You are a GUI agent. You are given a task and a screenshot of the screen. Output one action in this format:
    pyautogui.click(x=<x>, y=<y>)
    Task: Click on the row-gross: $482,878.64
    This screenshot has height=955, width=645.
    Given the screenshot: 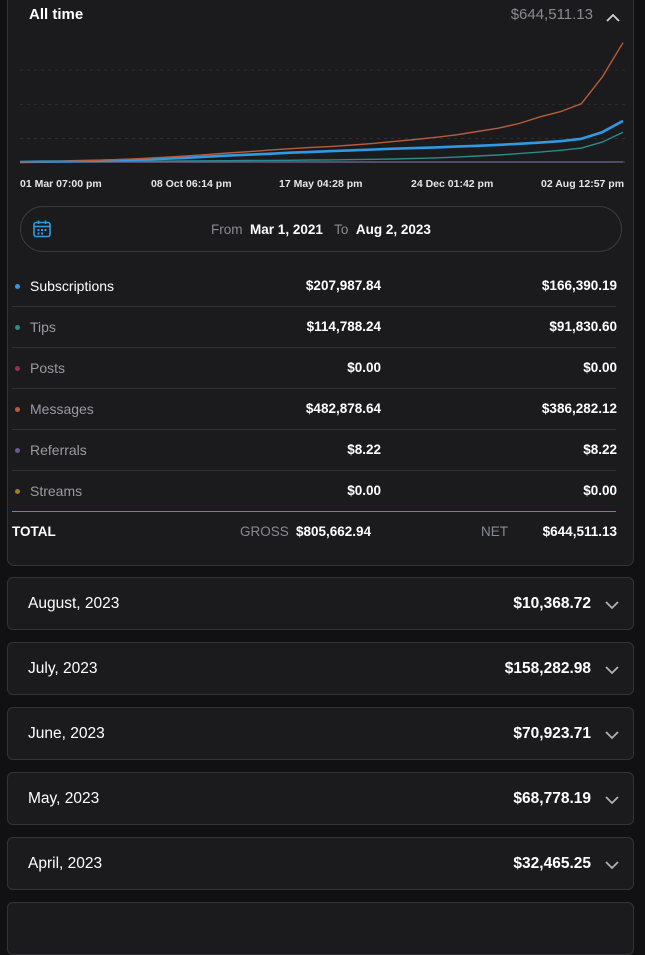 What is the action you would take?
    pyautogui.click(x=343, y=408)
    